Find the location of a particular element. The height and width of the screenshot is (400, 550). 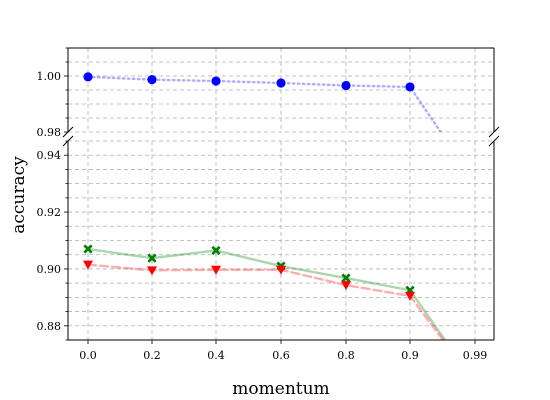

x-tick-label: 0.4 is located at coordinates (216, 355).